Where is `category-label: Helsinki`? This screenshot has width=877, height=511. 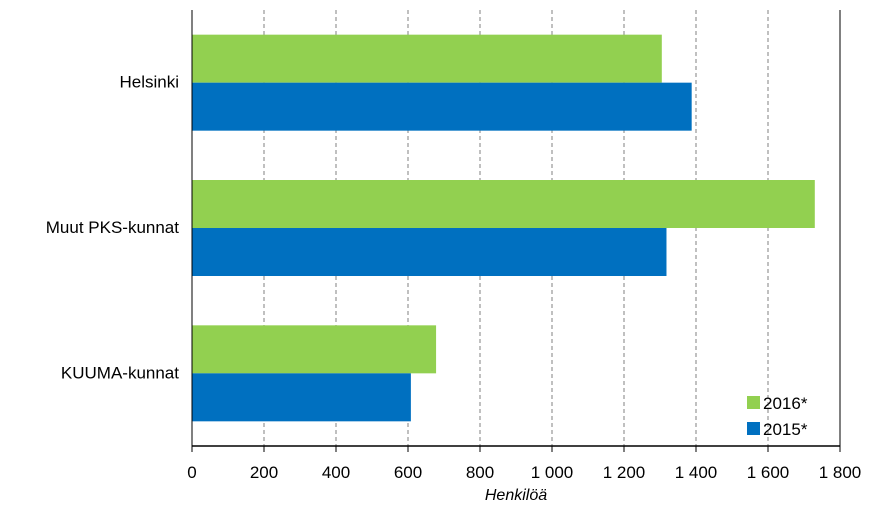
category-label: Helsinki is located at coordinates (149, 82).